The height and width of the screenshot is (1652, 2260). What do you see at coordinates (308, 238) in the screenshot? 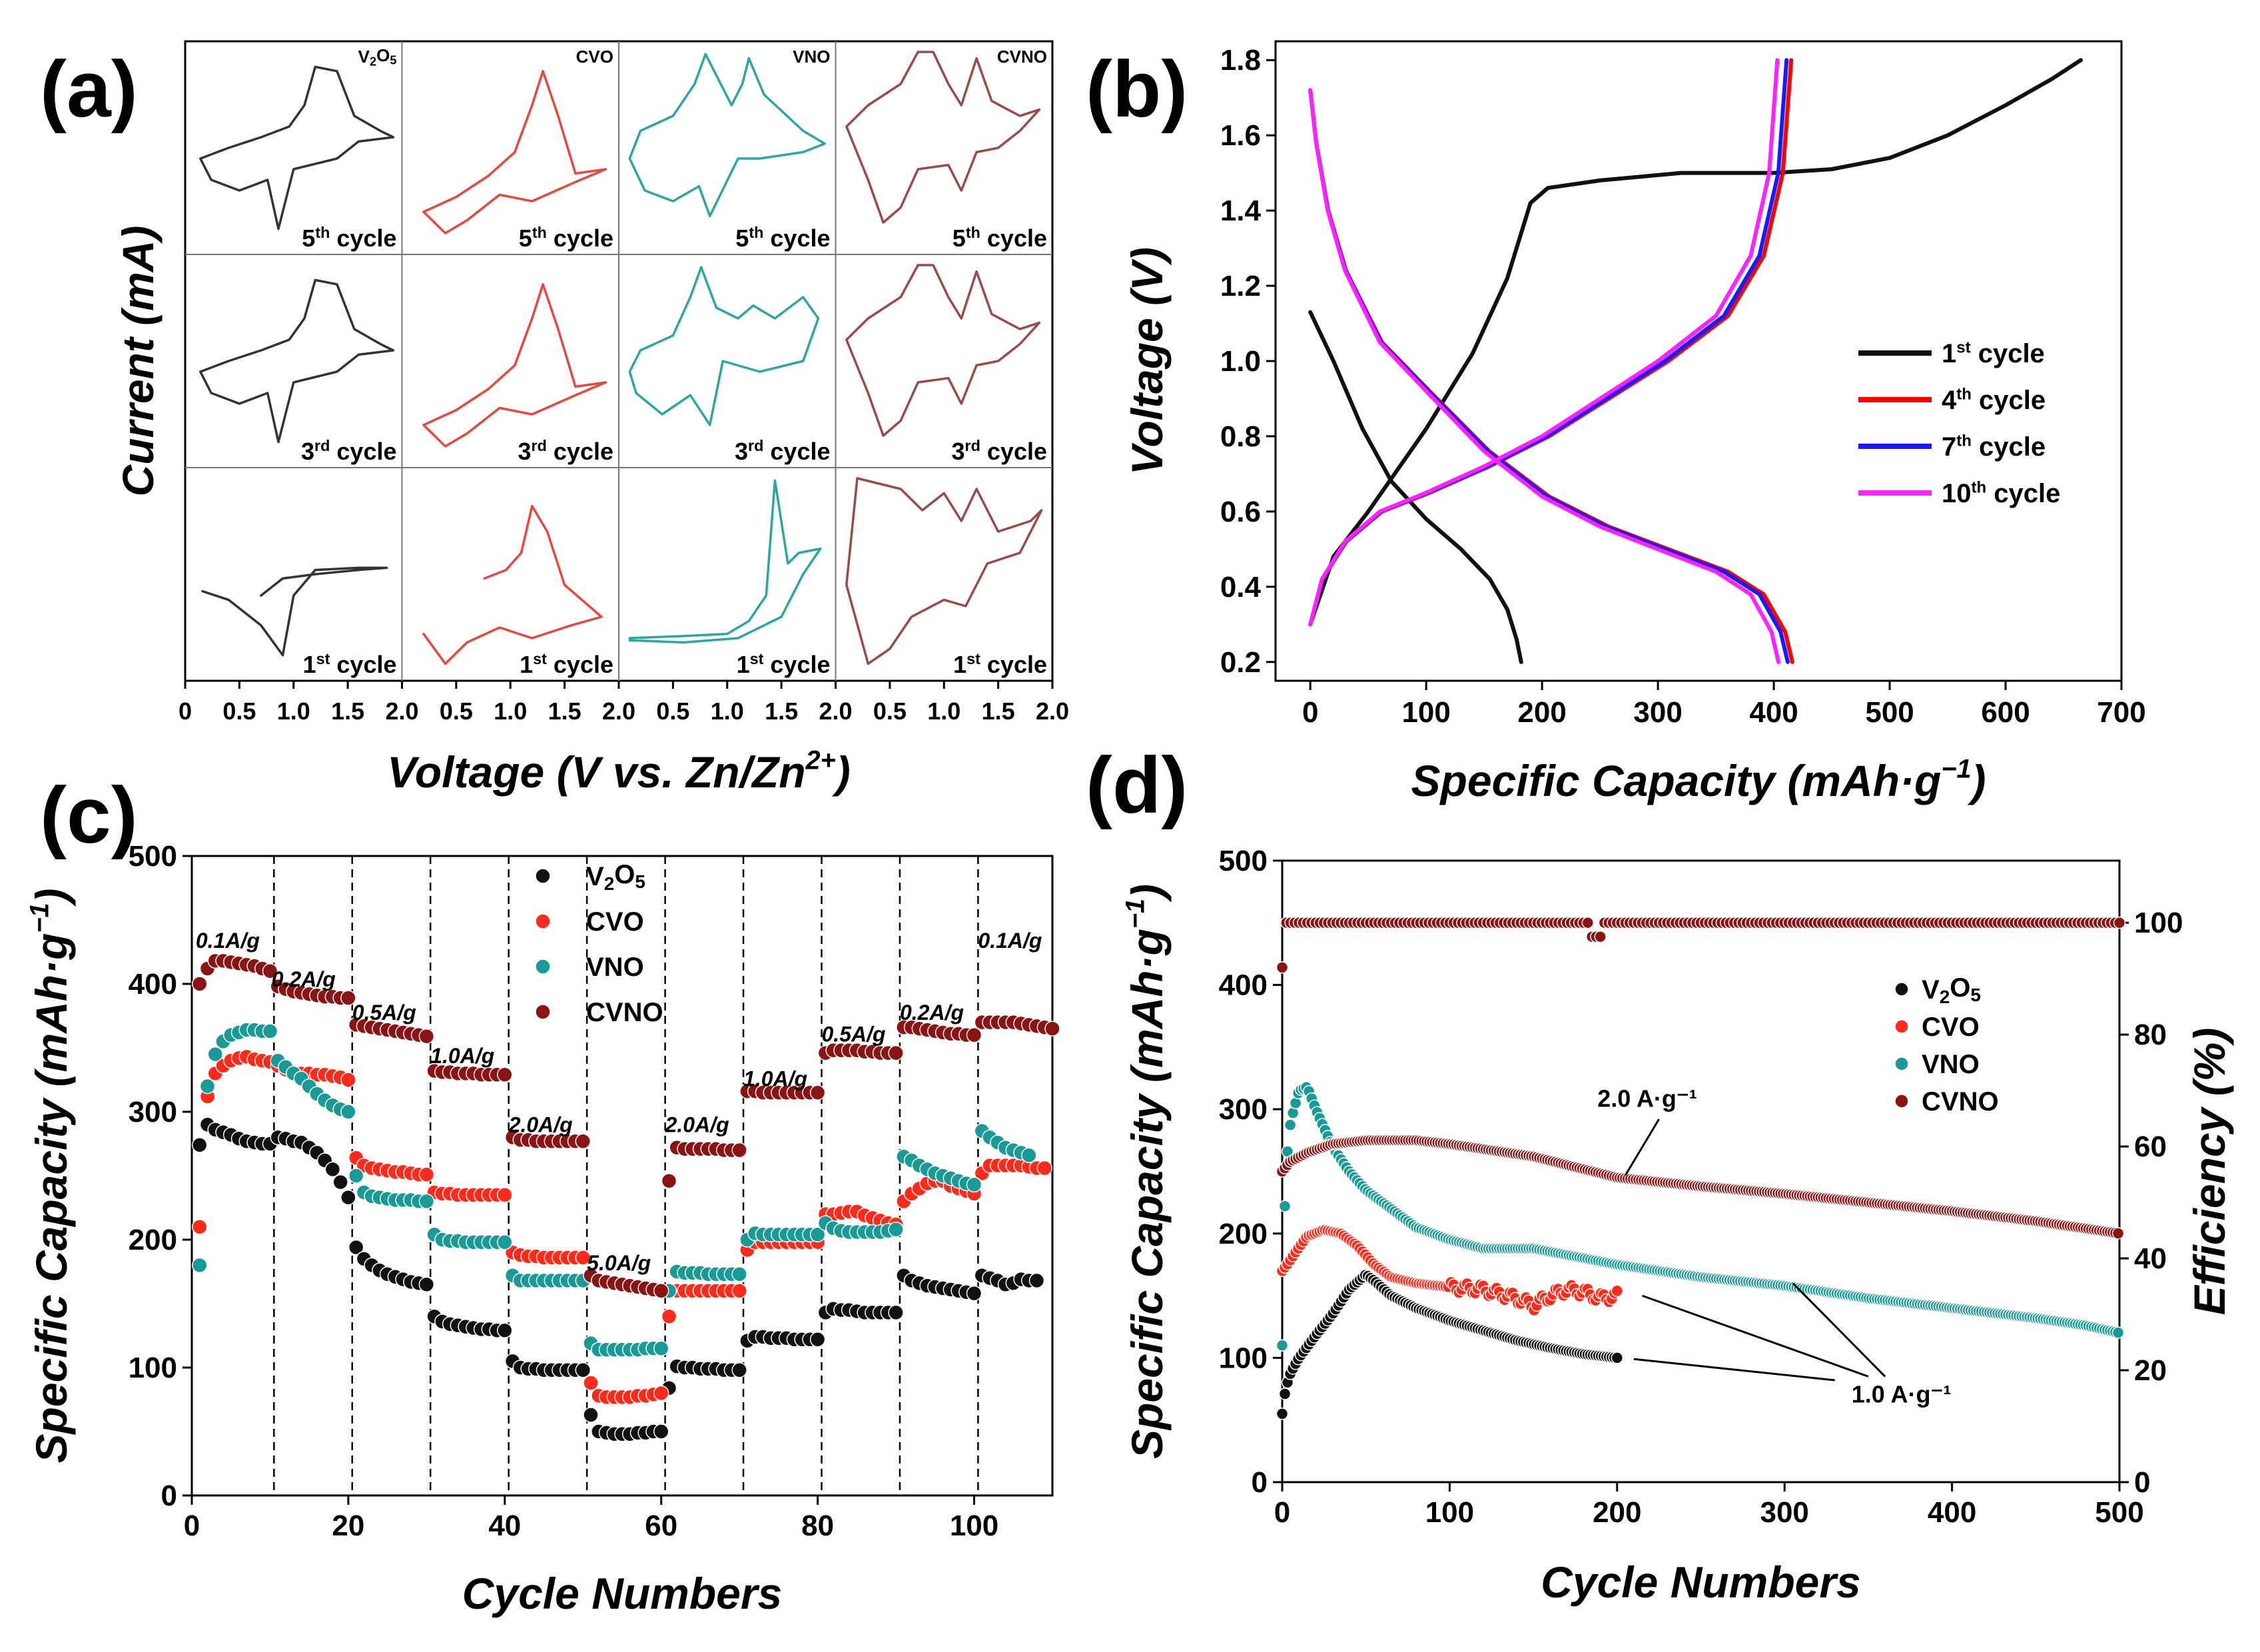
I see `cycle-number: 5` at bounding box center [308, 238].